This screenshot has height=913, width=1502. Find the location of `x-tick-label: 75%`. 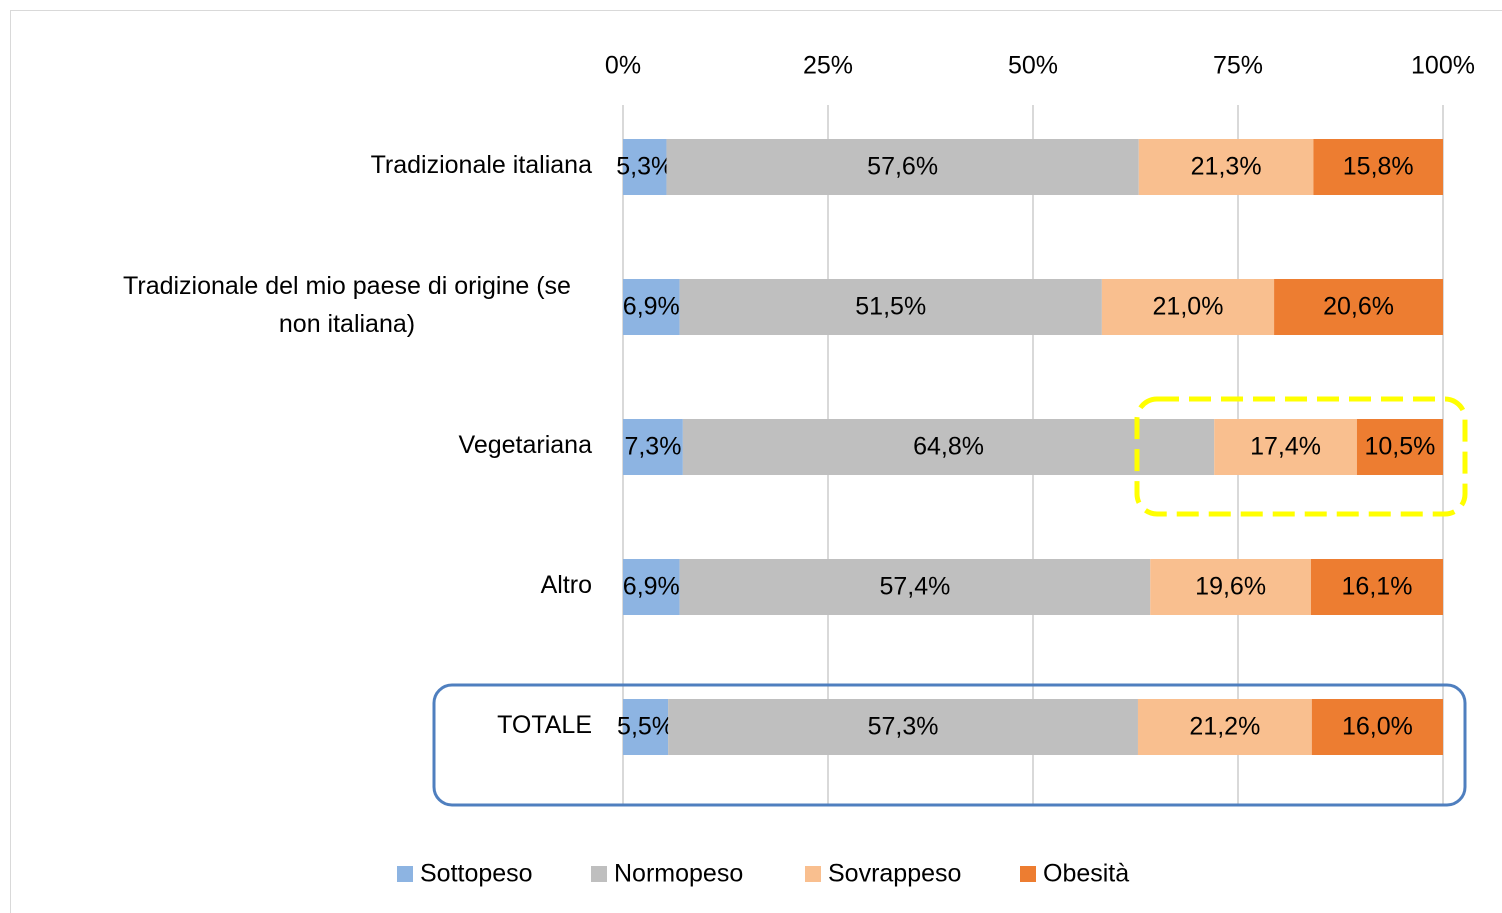

x-tick-label: 75% is located at coordinates (1238, 66).